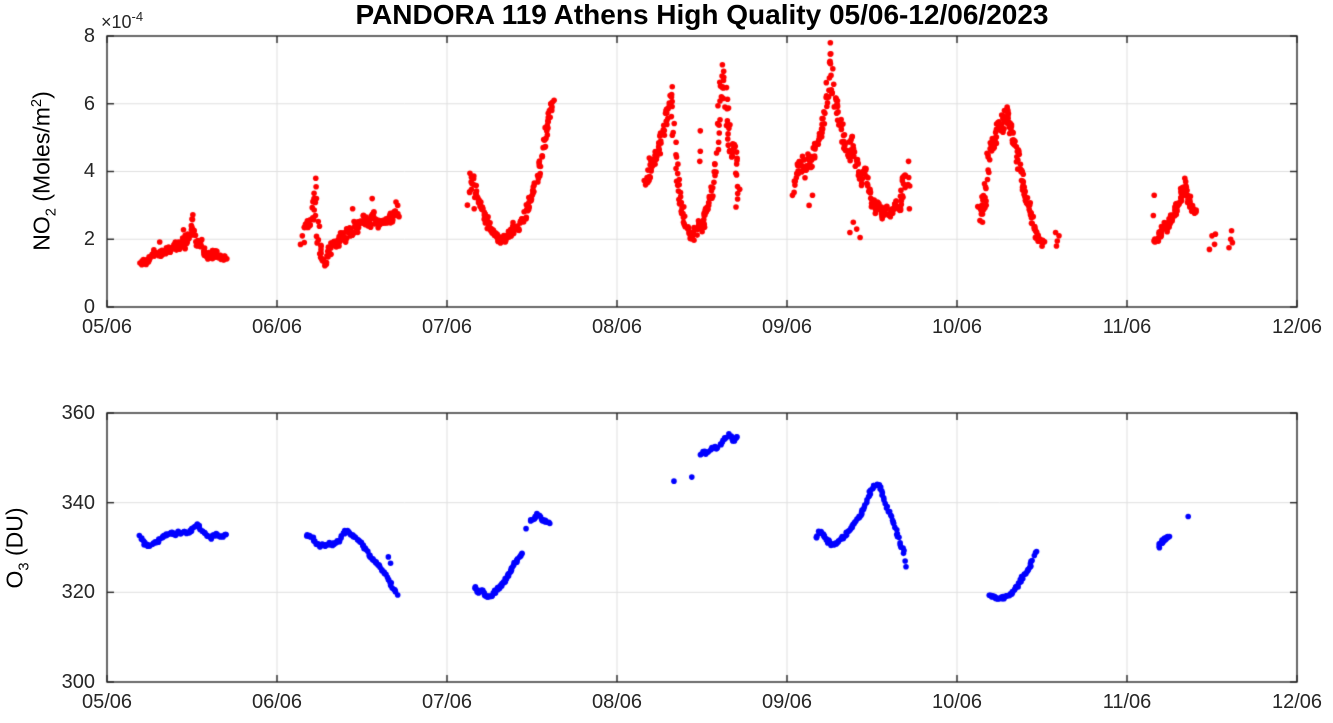  I want to click on y-tick-label: 300, so click(78, 682).